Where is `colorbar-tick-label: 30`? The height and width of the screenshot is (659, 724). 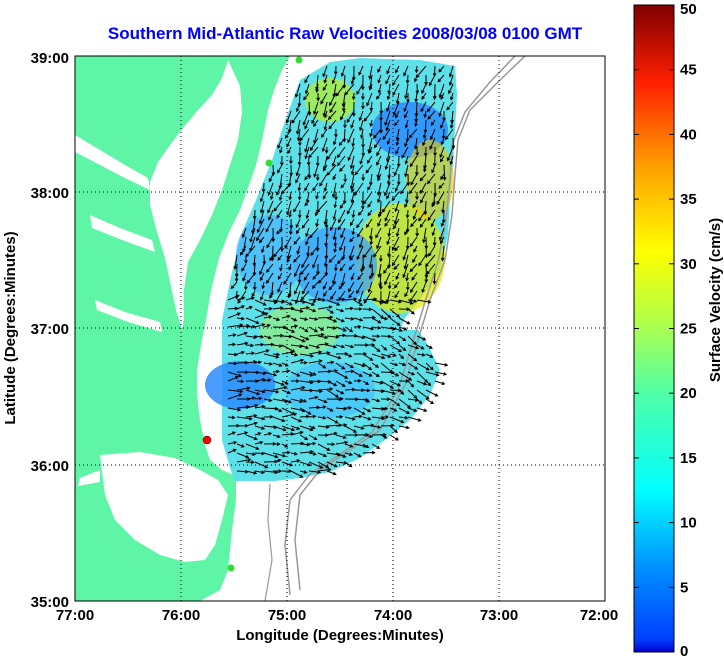 colorbar-tick-label: 30 is located at coordinates (688, 264).